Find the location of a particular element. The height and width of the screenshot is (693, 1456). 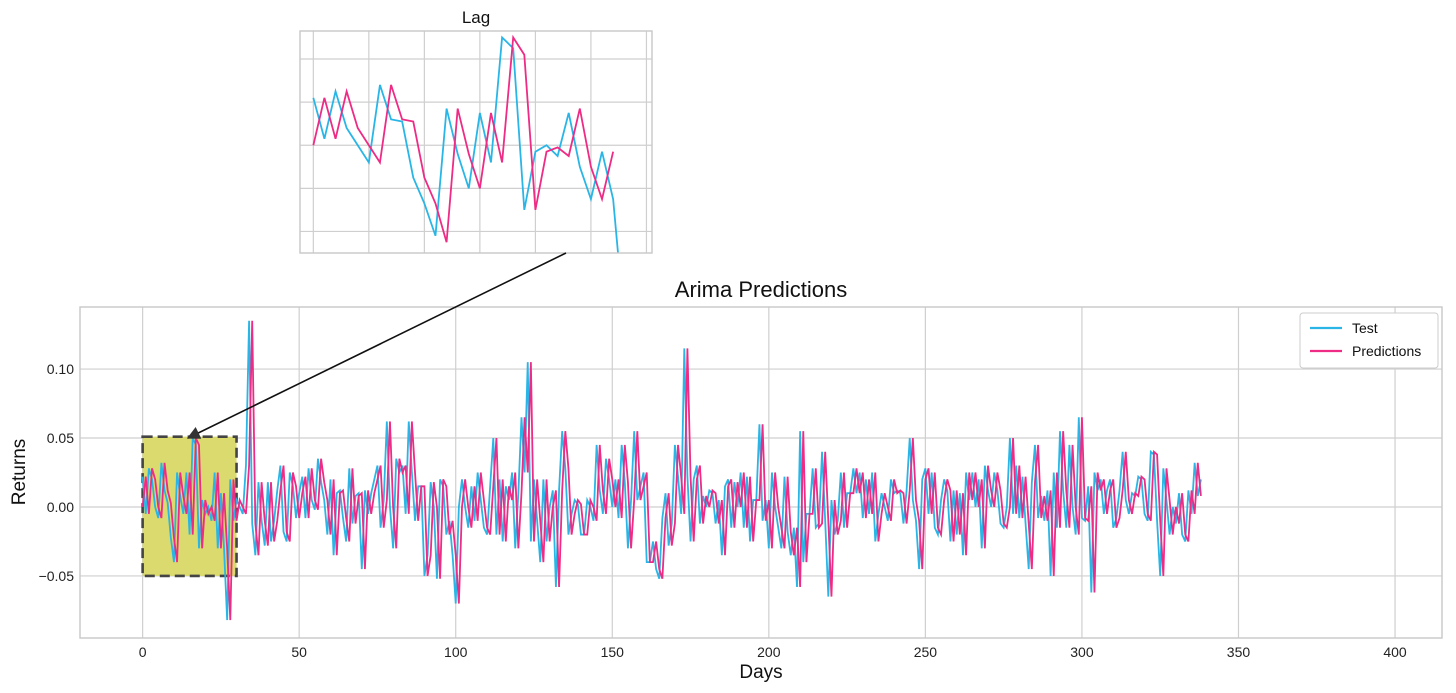

x-tick-label: 300 is located at coordinates (1082, 652).